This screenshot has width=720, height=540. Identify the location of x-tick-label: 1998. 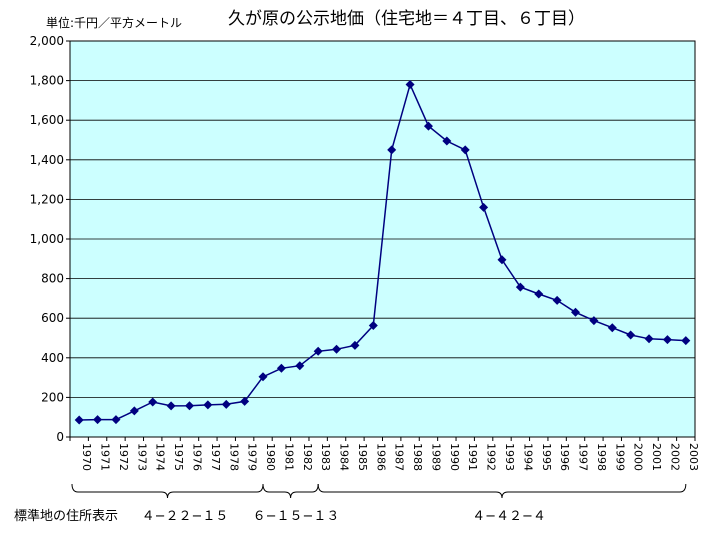
(601, 457).